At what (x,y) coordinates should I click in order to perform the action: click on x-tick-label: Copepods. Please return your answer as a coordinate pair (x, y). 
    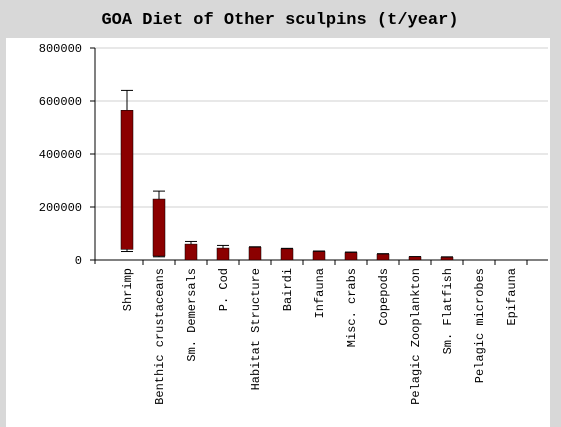
    Looking at the image, I should click on (384, 297).